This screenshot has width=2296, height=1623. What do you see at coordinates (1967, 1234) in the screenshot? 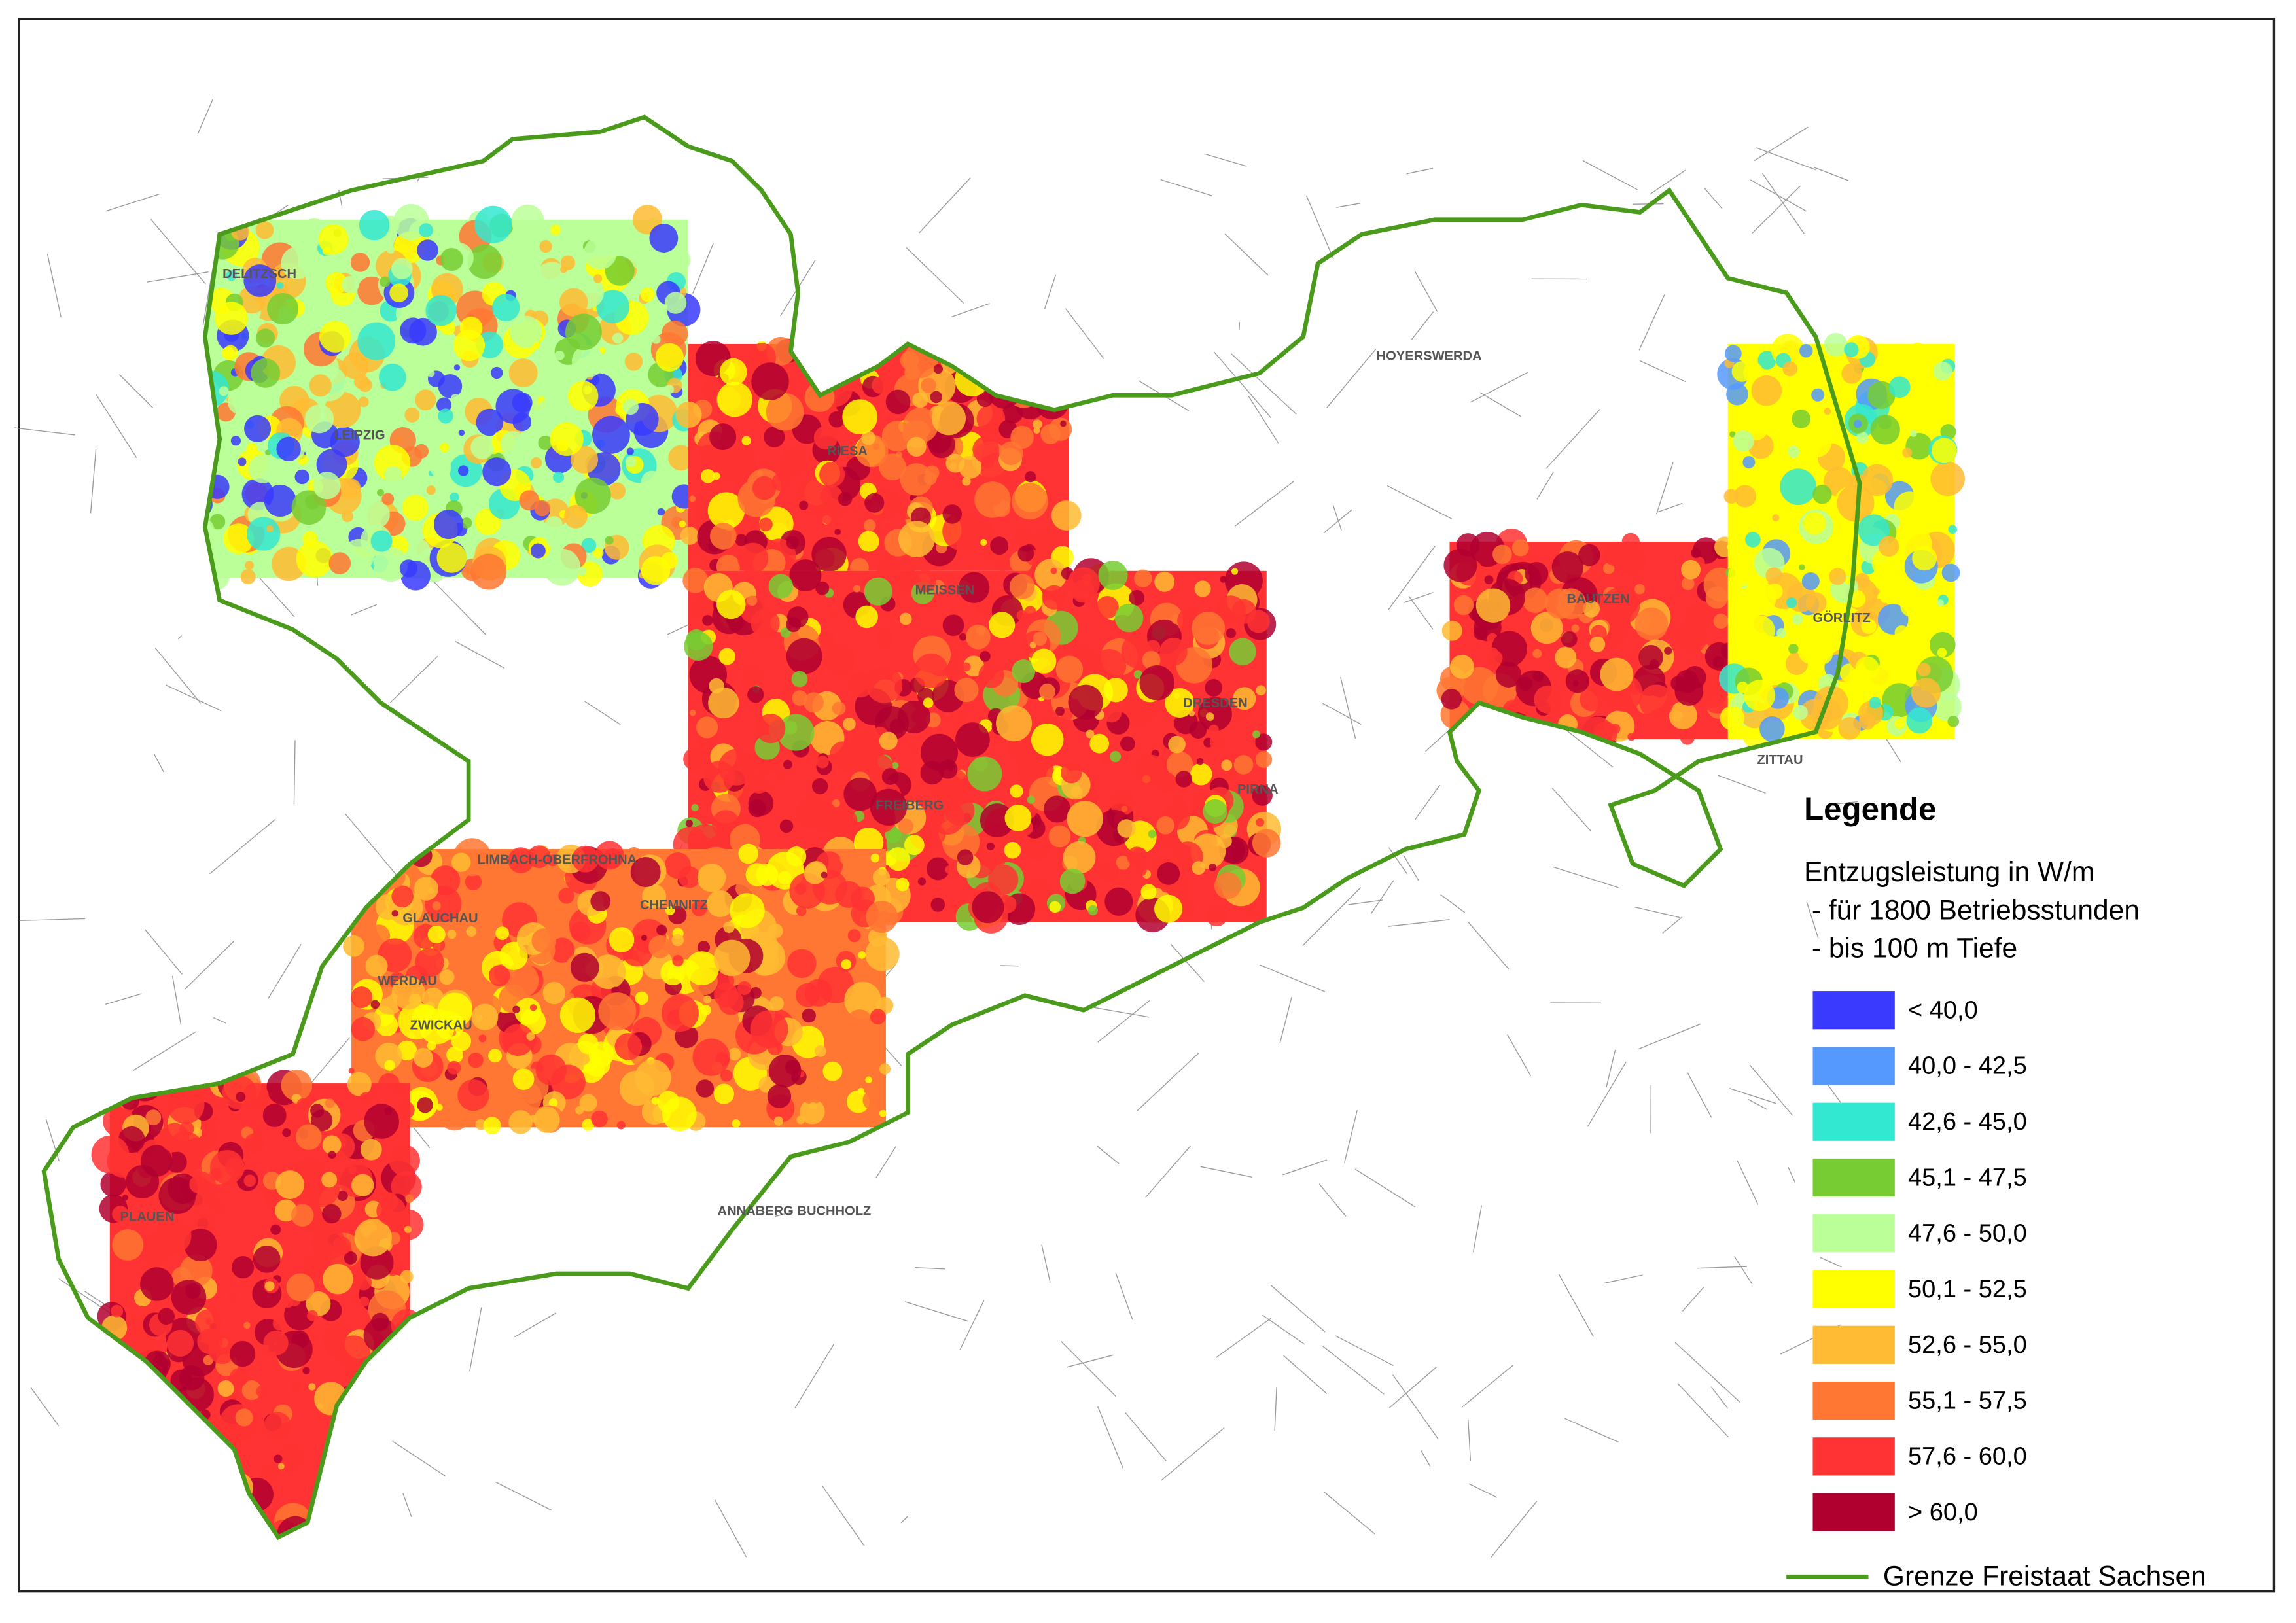
I see `legend-label: 47,6 - 50,0` at bounding box center [1967, 1234].